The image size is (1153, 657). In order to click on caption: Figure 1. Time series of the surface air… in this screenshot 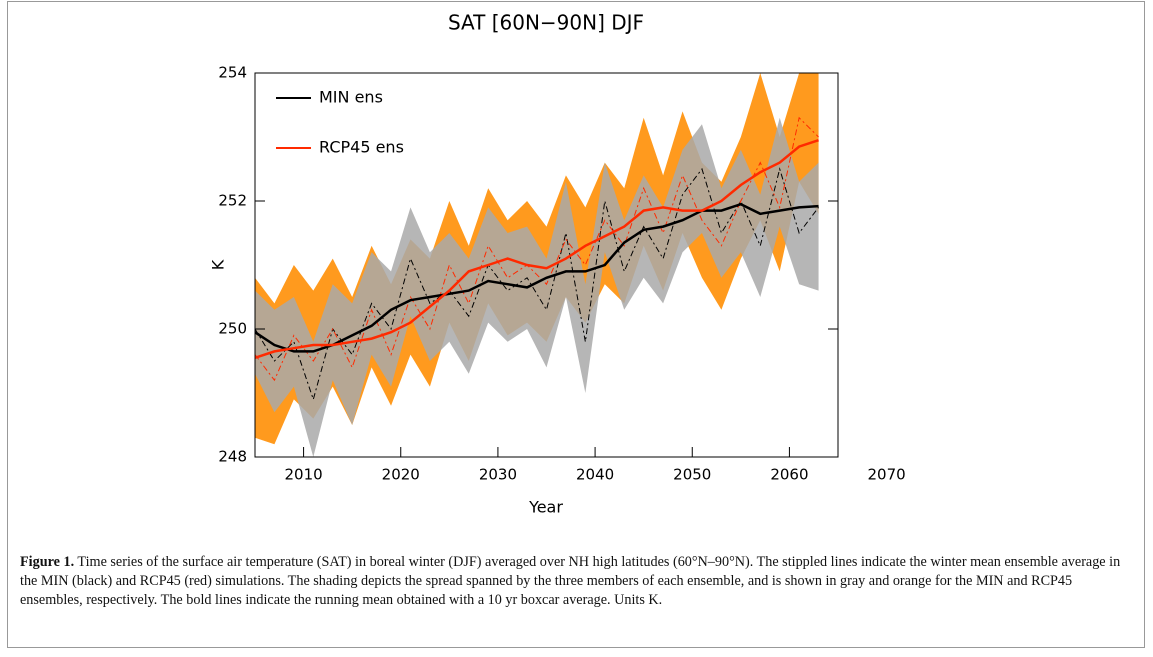, I will do `click(577, 581)`.